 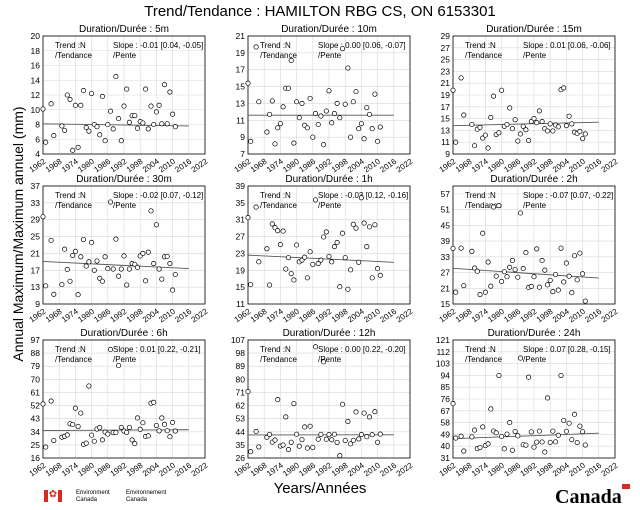 I want to click on y-tick-label: 49, so click(x=446, y=434).